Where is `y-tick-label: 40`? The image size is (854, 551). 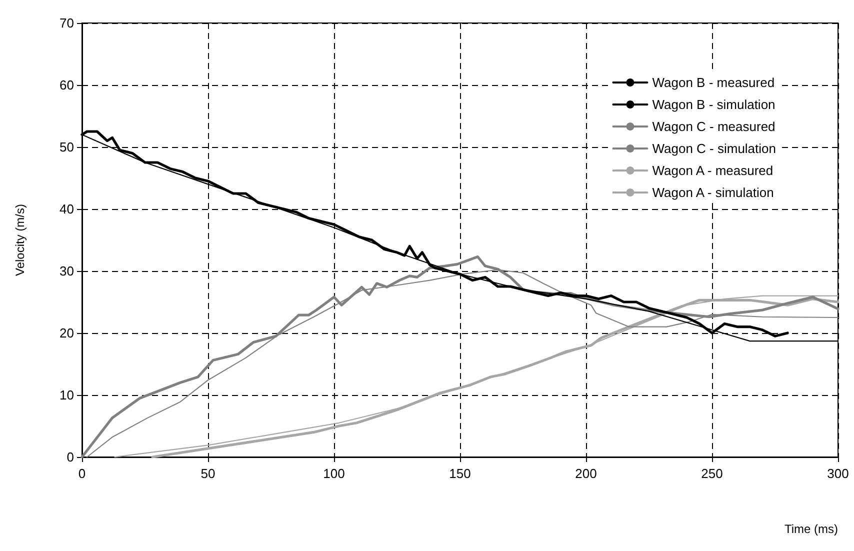
y-tick-label: 40 is located at coordinates (67, 209).